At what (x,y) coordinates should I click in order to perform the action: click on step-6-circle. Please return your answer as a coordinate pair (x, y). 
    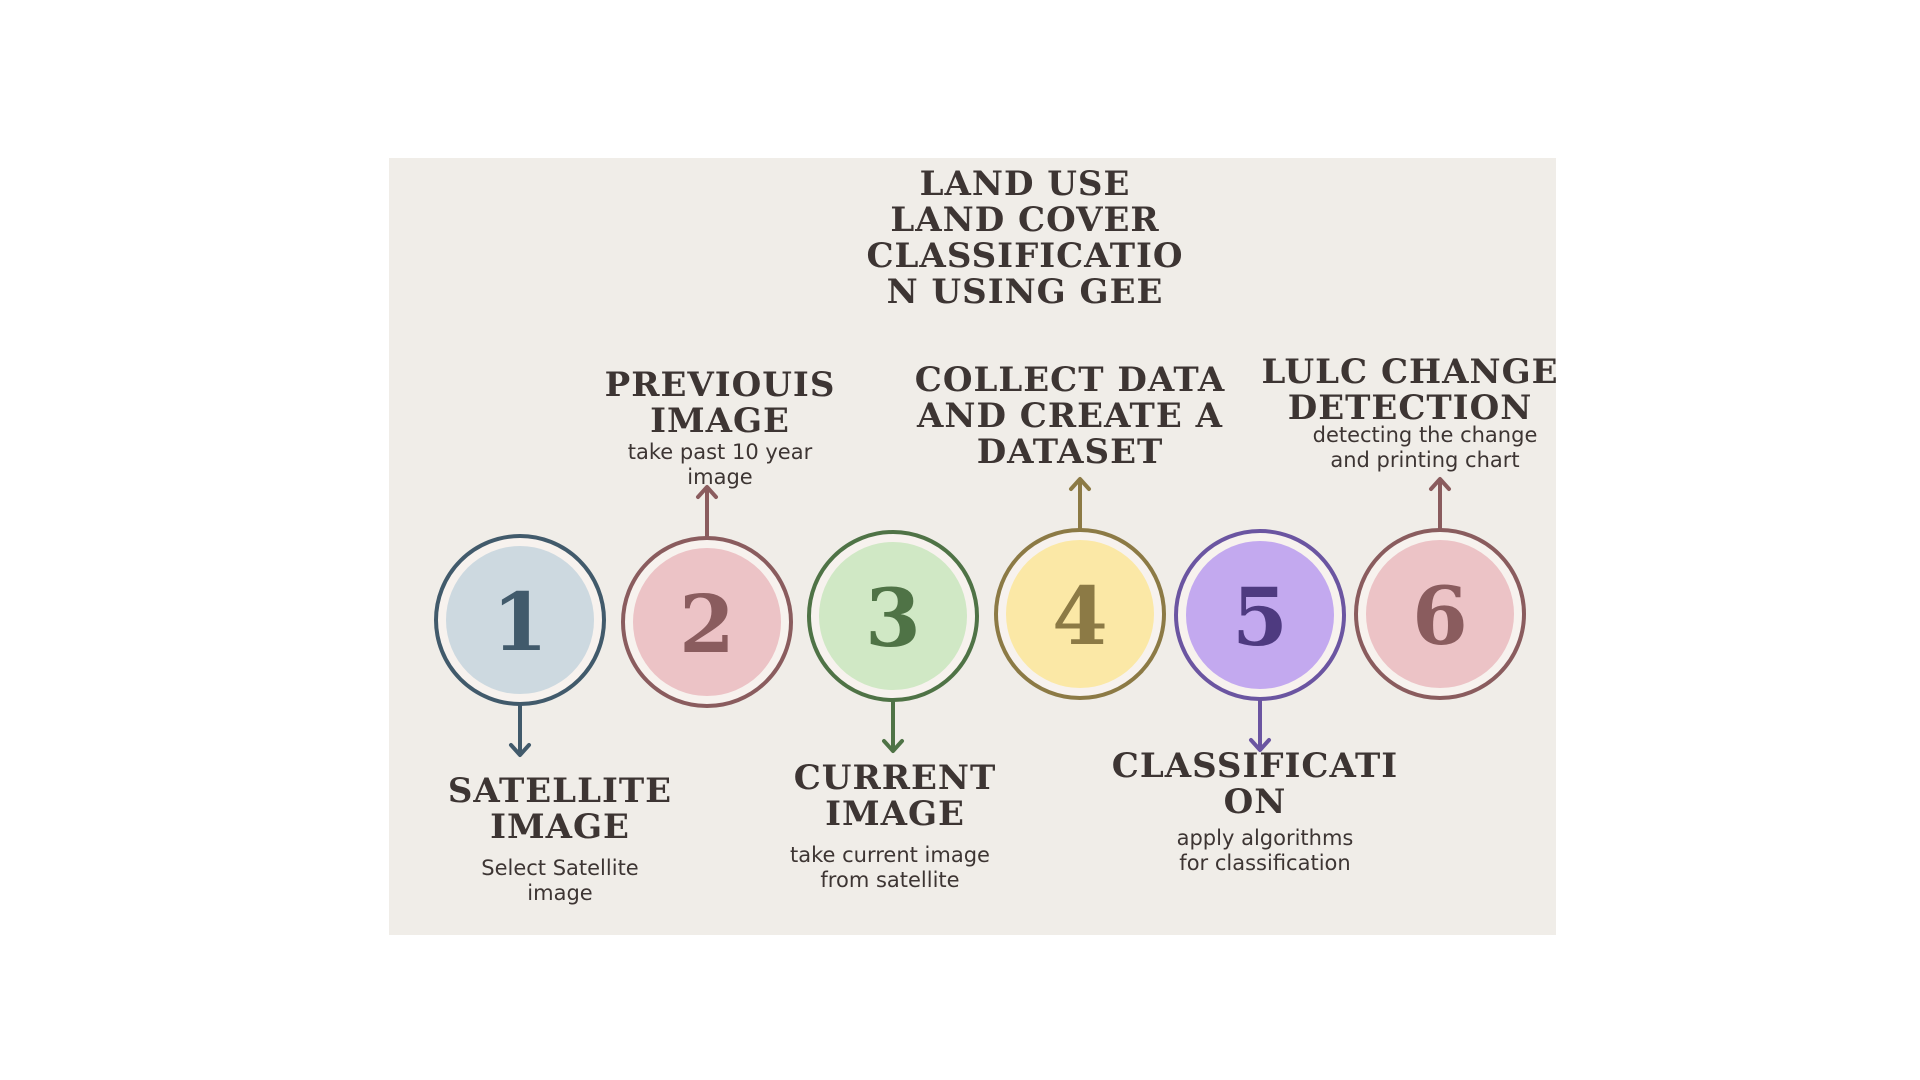
    Looking at the image, I should click on (1440, 614).